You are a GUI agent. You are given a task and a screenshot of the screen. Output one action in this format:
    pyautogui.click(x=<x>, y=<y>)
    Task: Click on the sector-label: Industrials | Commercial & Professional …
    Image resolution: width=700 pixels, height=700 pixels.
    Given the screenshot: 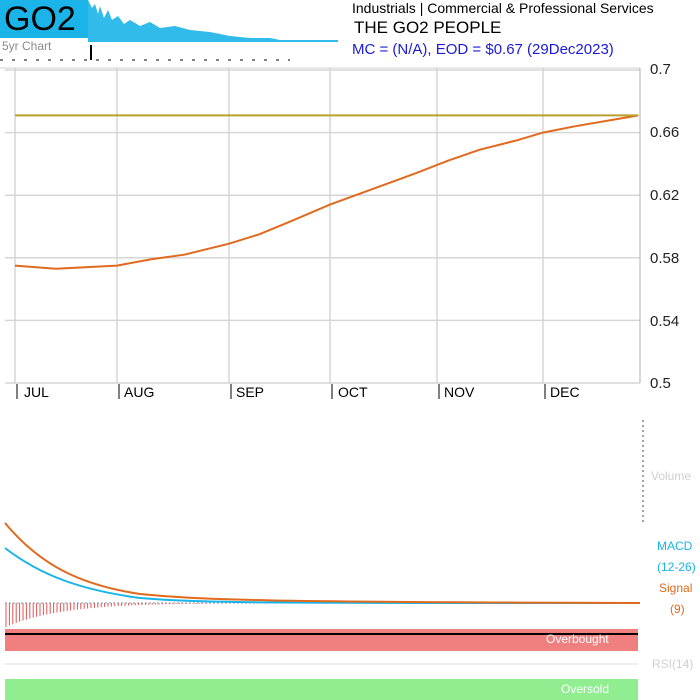 What is the action you would take?
    pyautogui.click(x=503, y=8)
    